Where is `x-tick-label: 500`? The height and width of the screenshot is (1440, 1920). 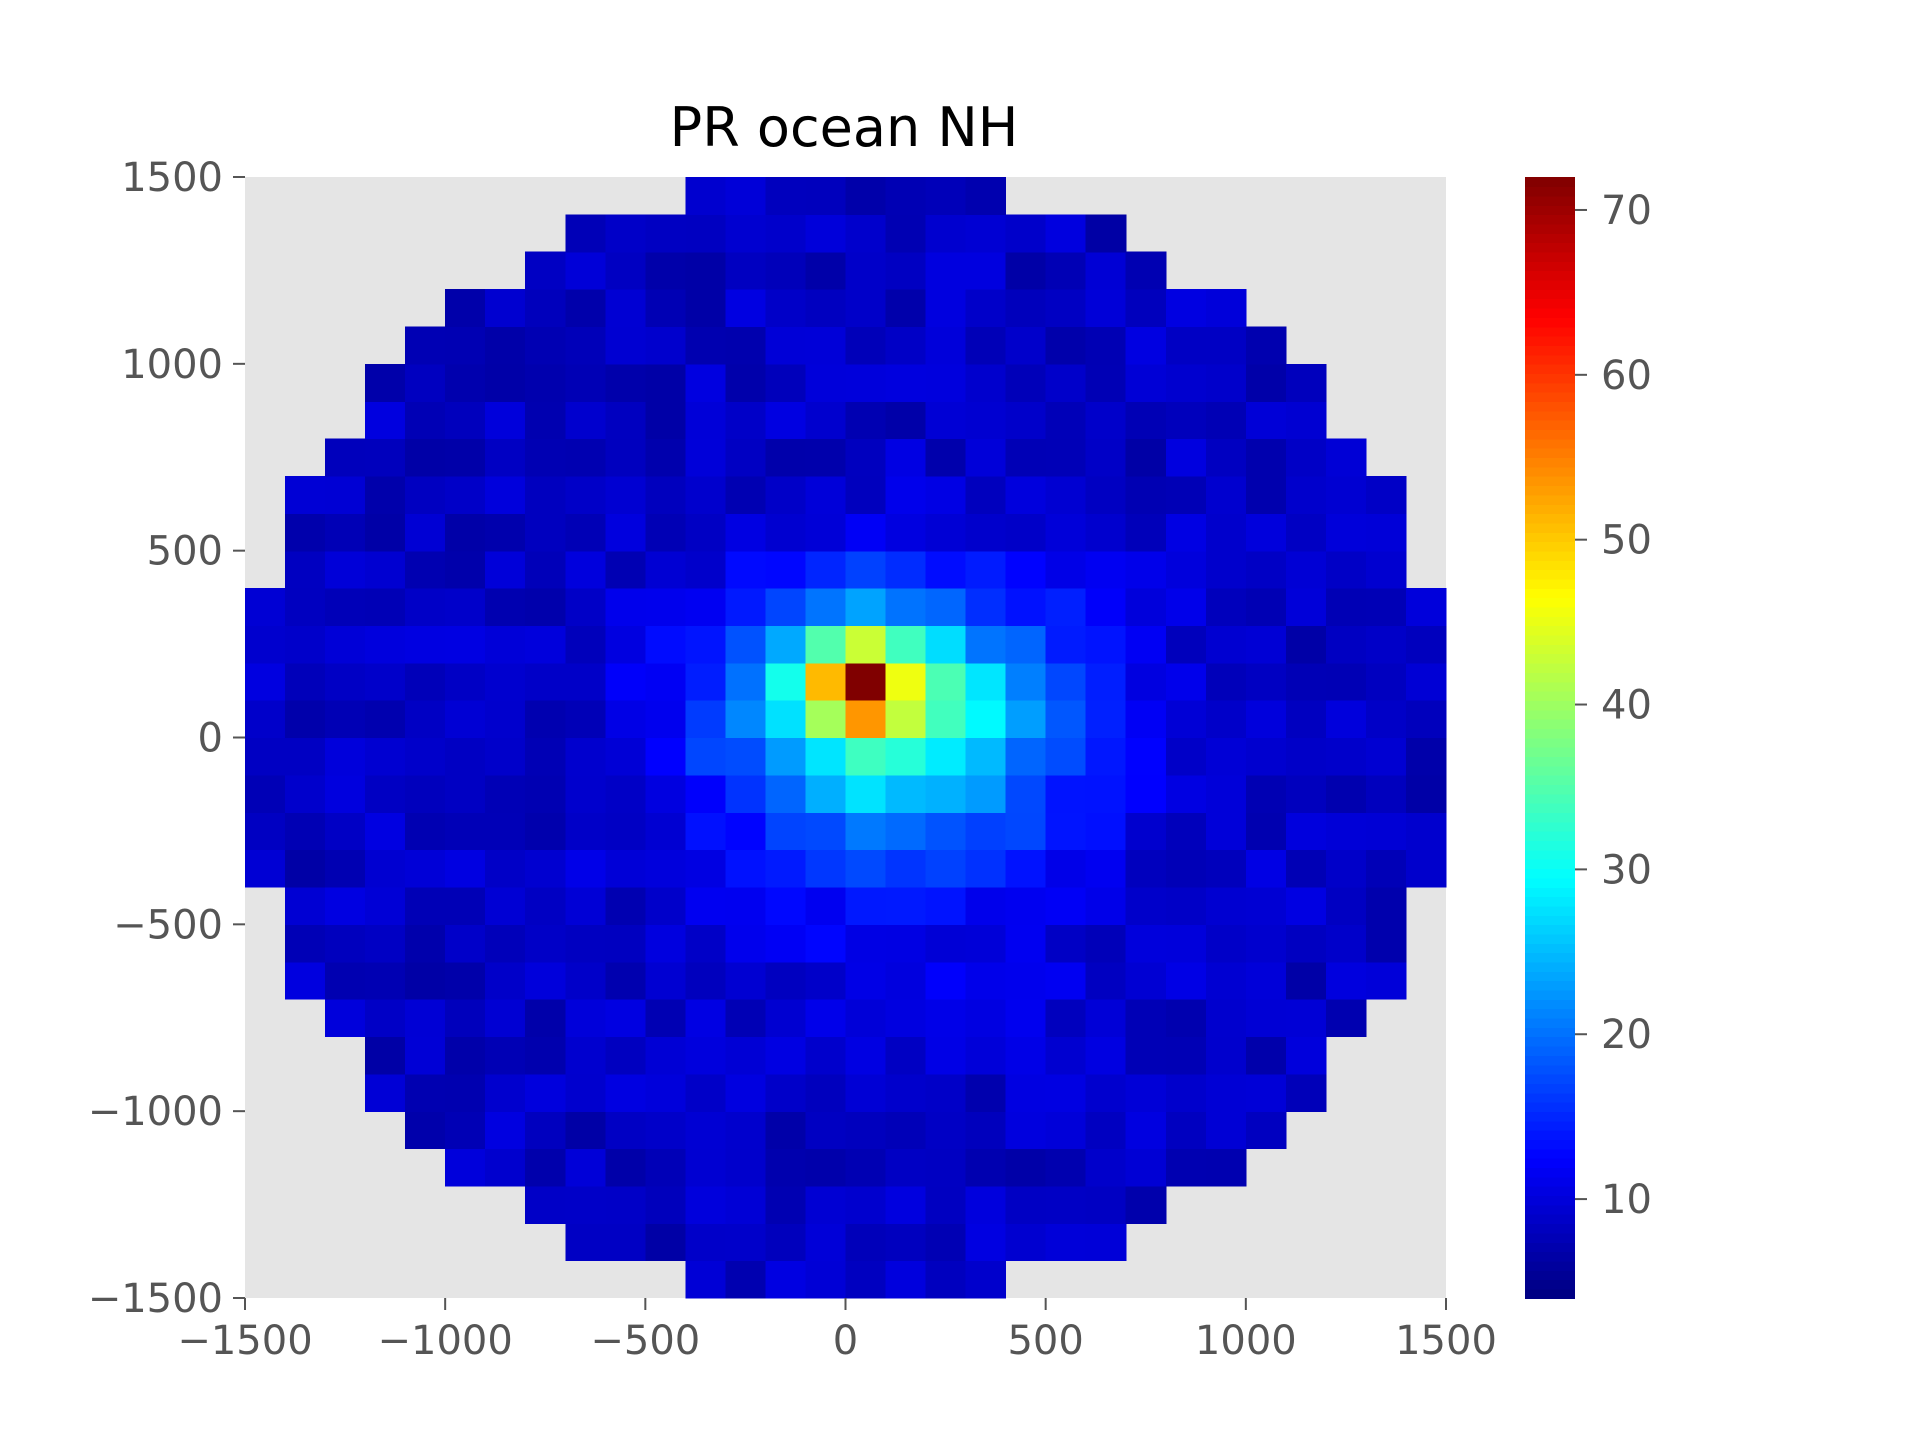 x-tick-label: 500 is located at coordinates (1045, 1341).